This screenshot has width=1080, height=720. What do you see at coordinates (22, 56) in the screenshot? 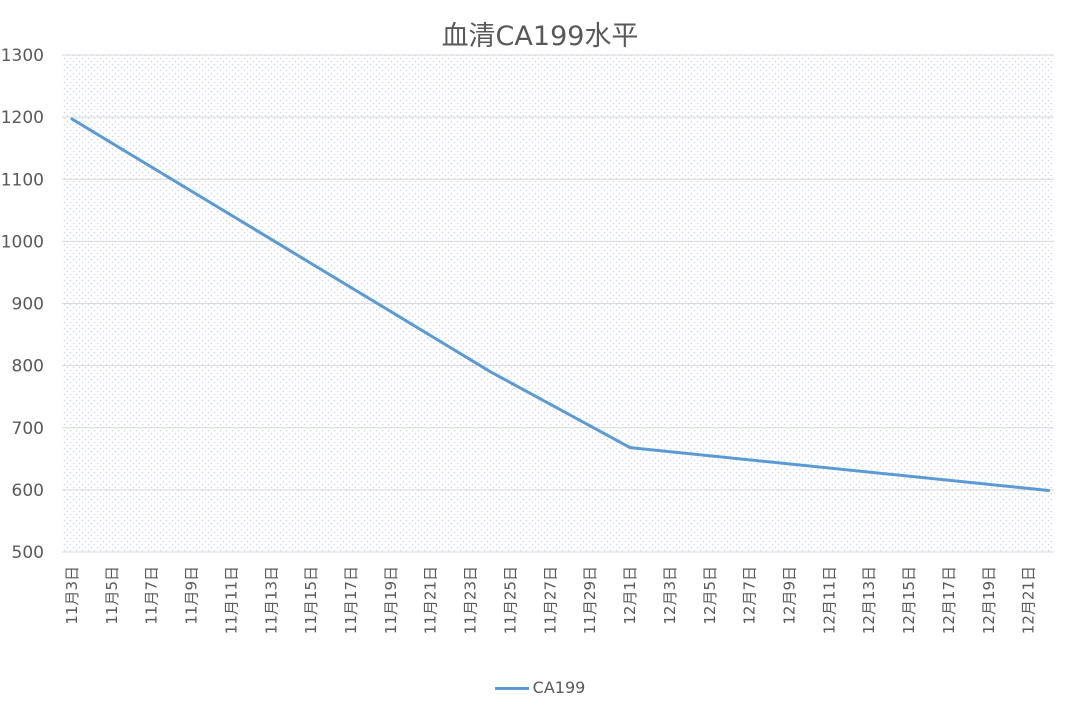
I see `y-tick-label: 1300` at bounding box center [22, 56].